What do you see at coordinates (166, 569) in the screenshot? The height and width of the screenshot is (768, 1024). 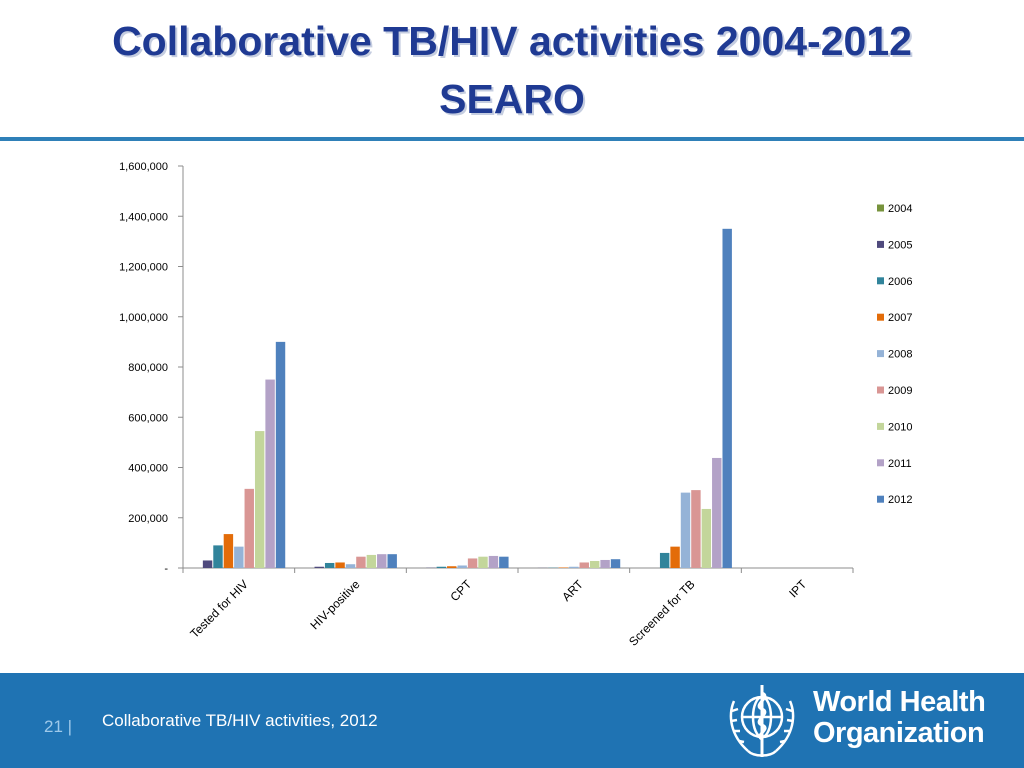 I see `y-tick-label: -` at bounding box center [166, 569].